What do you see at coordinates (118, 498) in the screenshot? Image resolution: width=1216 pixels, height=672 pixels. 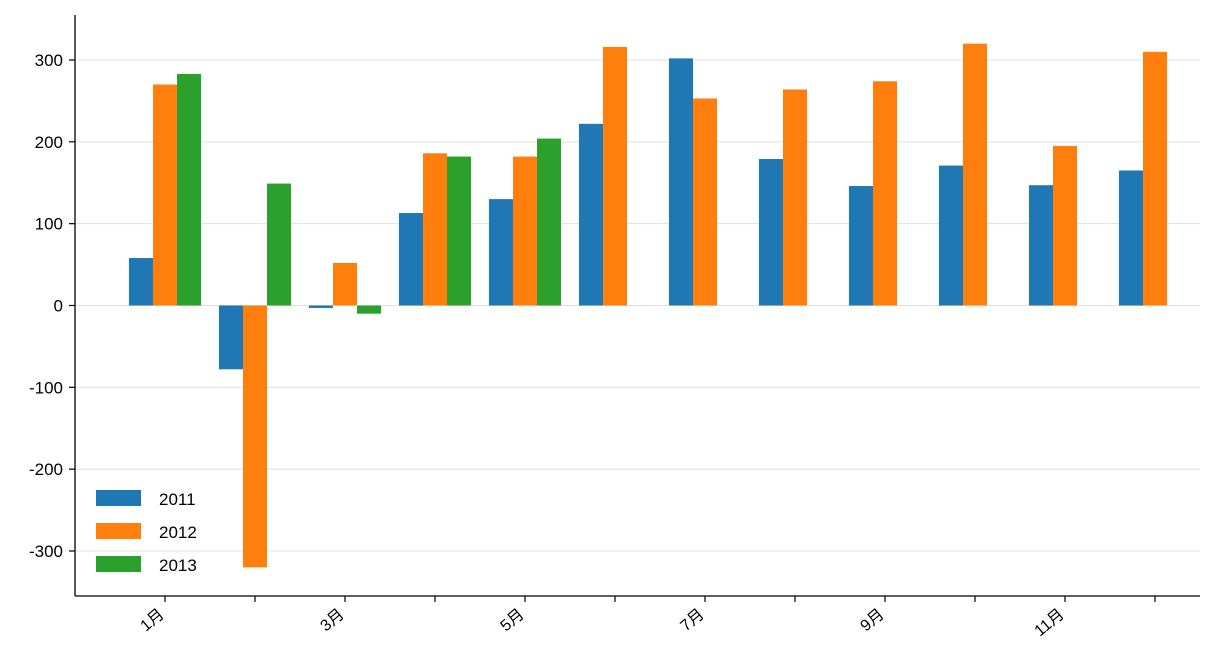 I see `legend-swatch-2011` at bounding box center [118, 498].